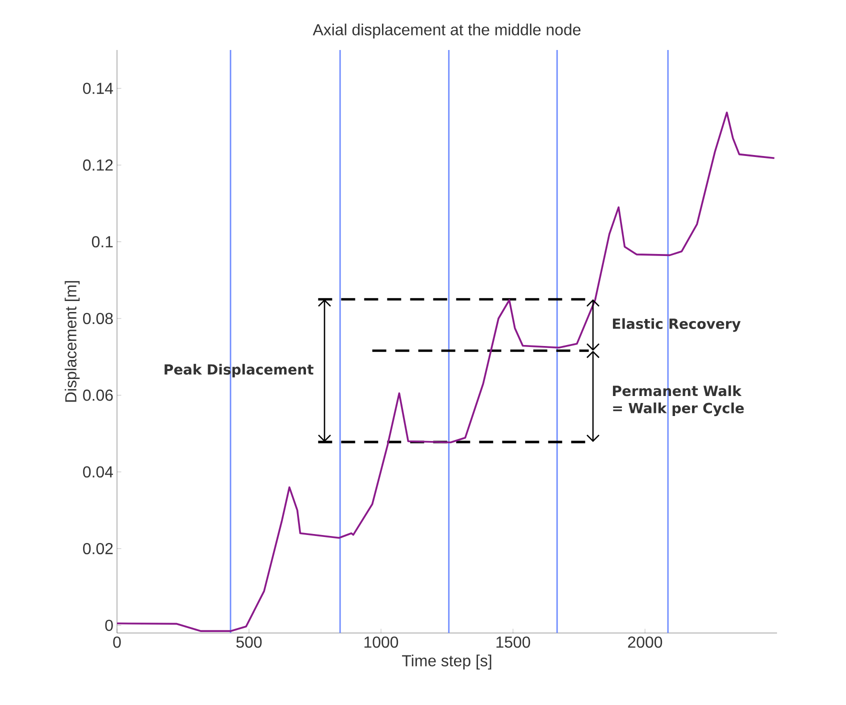  I want to click on y-tick-label: 0.12, so click(98, 165).